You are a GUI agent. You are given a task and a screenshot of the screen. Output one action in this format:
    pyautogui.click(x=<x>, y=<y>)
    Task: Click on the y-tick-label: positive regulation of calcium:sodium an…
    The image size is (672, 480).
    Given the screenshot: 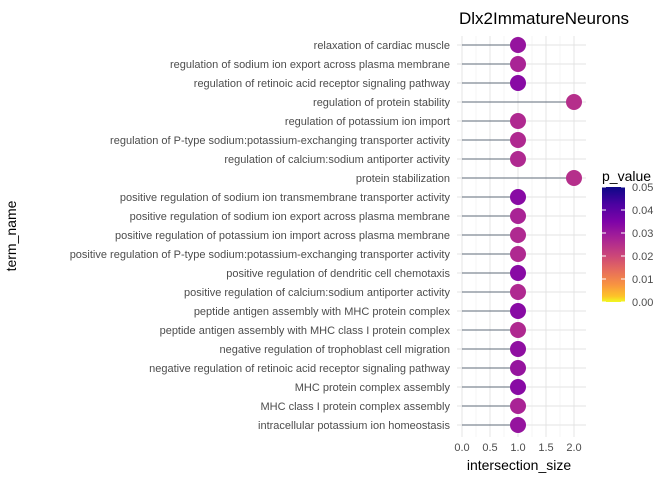 What is the action you would take?
    pyautogui.click(x=317, y=293)
    